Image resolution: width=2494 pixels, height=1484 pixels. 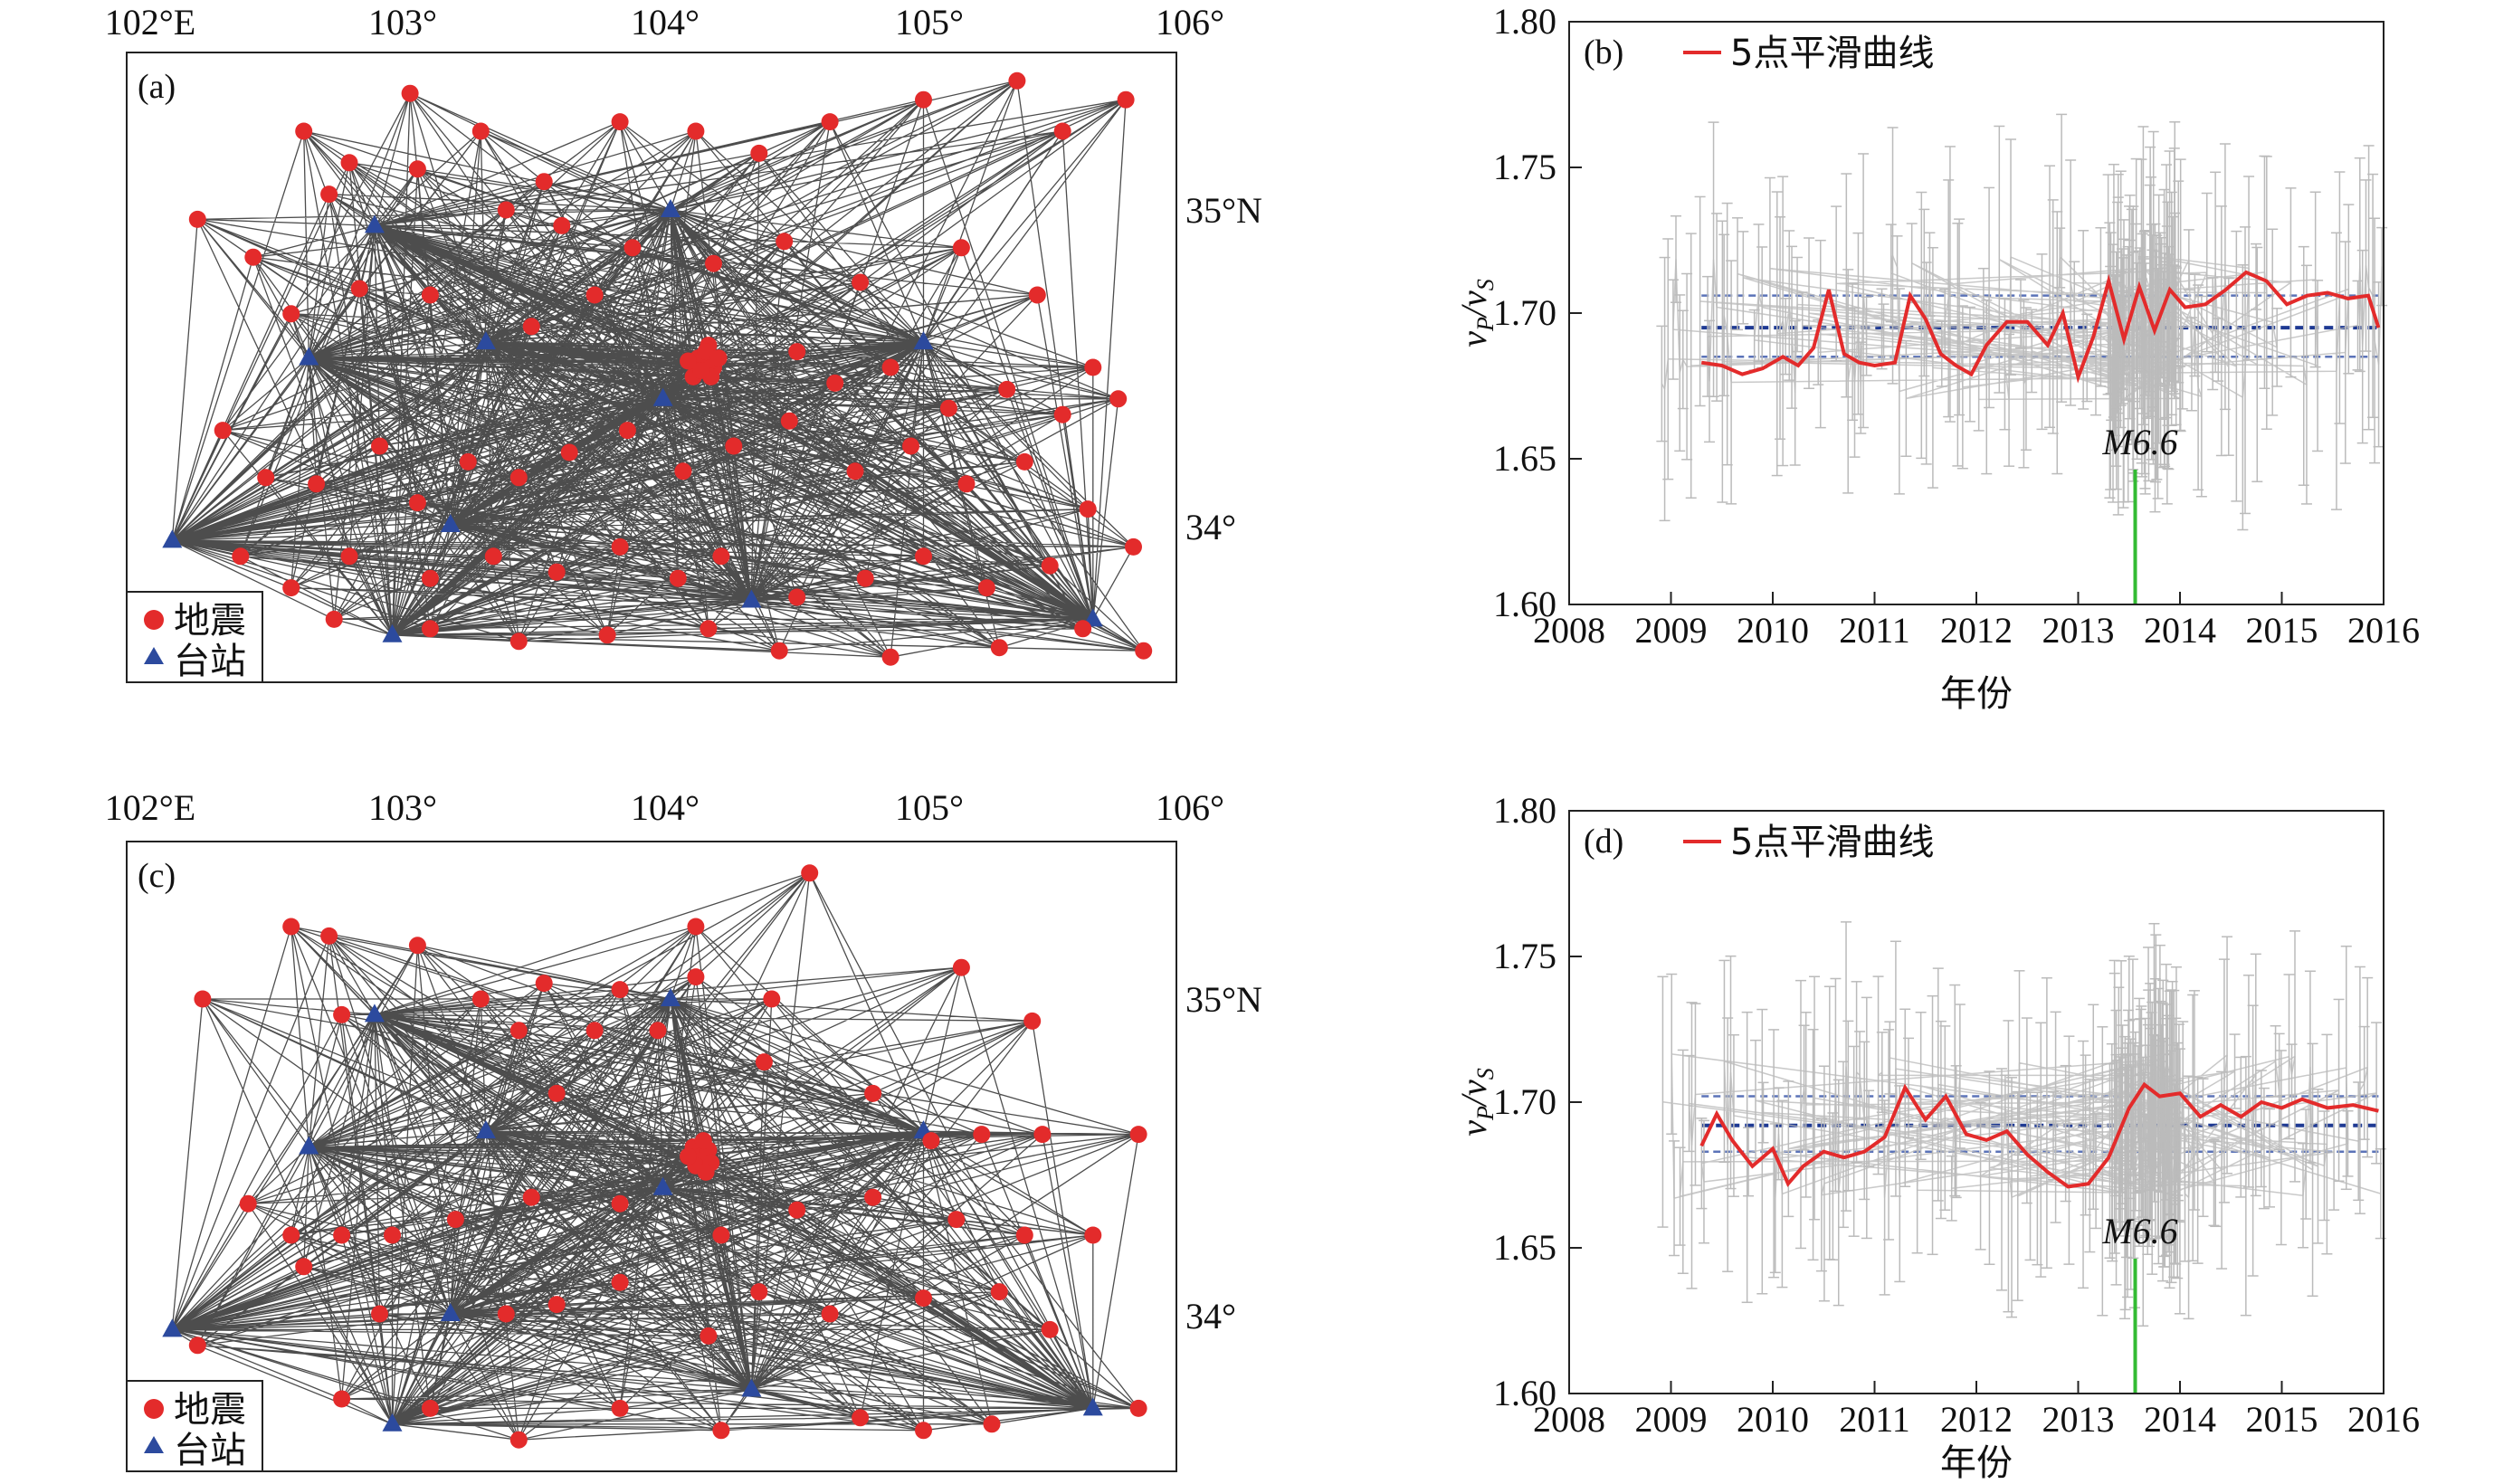 What do you see at coordinates (632, 1210) in the screenshot?
I see `map-c-stations` at bounding box center [632, 1210].